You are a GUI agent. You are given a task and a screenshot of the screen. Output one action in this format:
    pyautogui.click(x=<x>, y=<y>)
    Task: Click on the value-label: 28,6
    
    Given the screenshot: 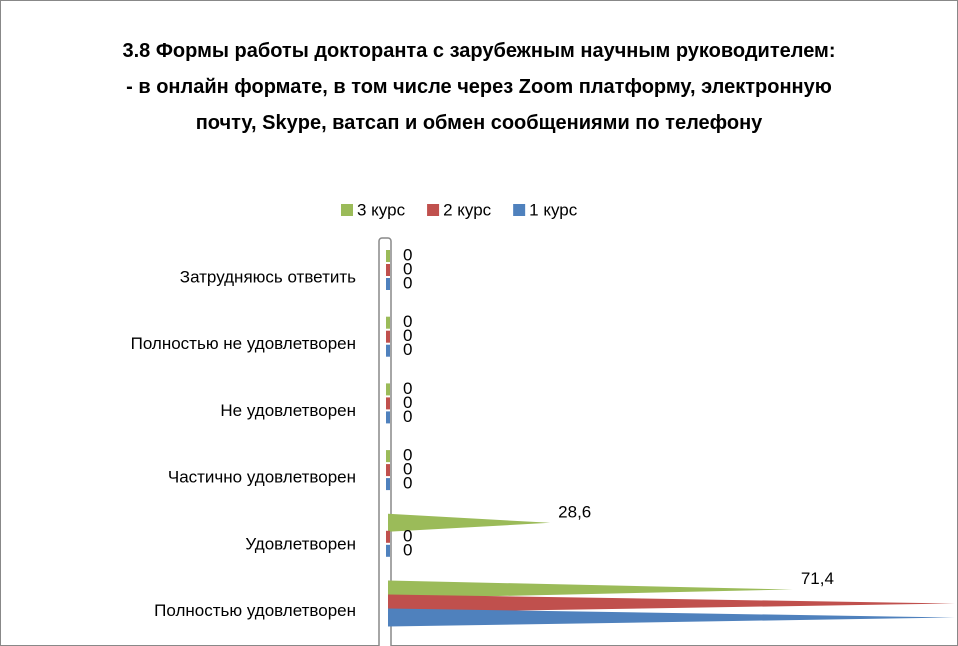 What is the action you would take?
    pyautogui.click(x=574, y=511)
    